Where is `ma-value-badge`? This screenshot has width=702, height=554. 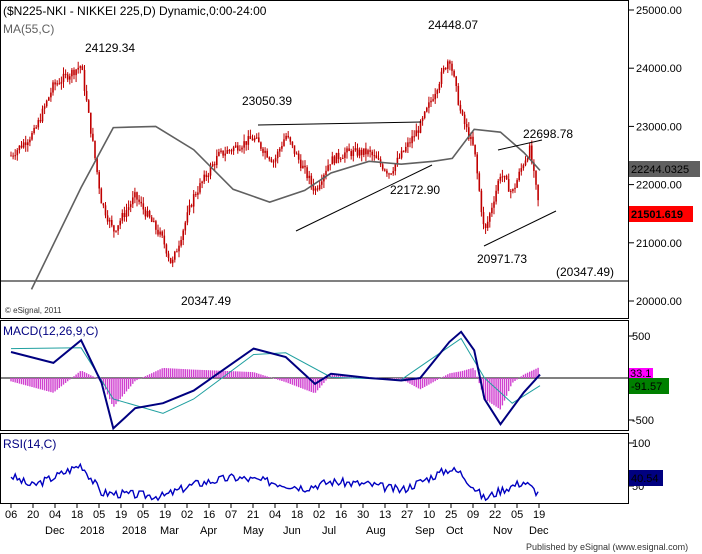 ma-value-badge is located at coordinates (664, 169).